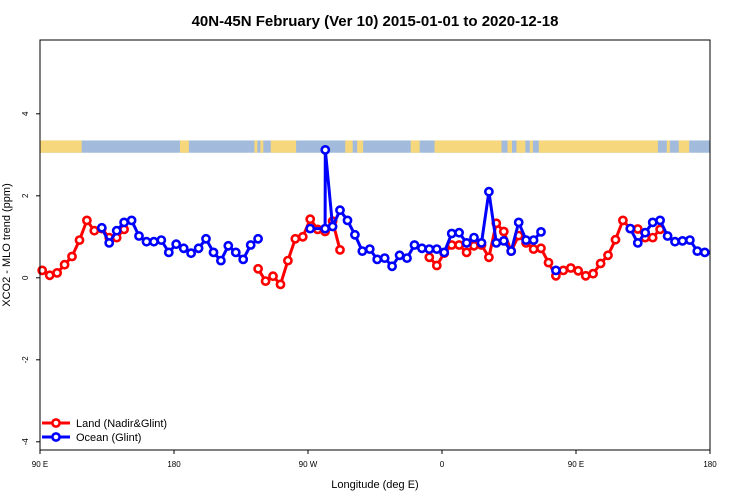 This screenshot has width=750, height=500. I want to click on y-tick-label: 0, so click(25, 277).